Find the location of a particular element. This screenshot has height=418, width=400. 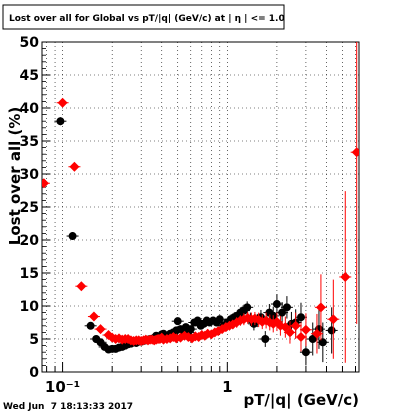

y-tick-label: 30 is located at coordinates (30, 175).